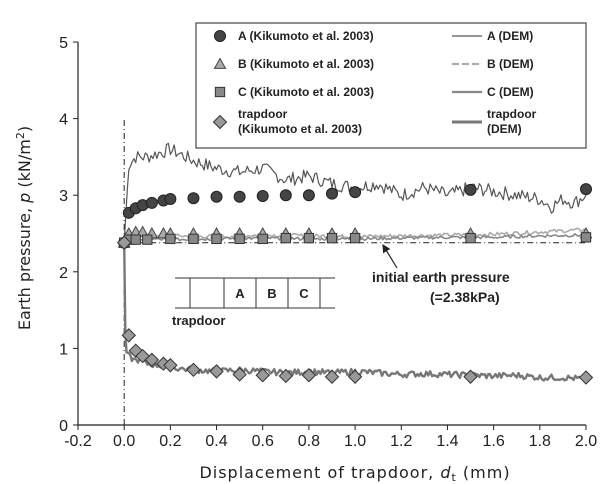 This screenshot has width=600, height=484. I want to click on x-tick-label: 0.4, so click(216, 441).